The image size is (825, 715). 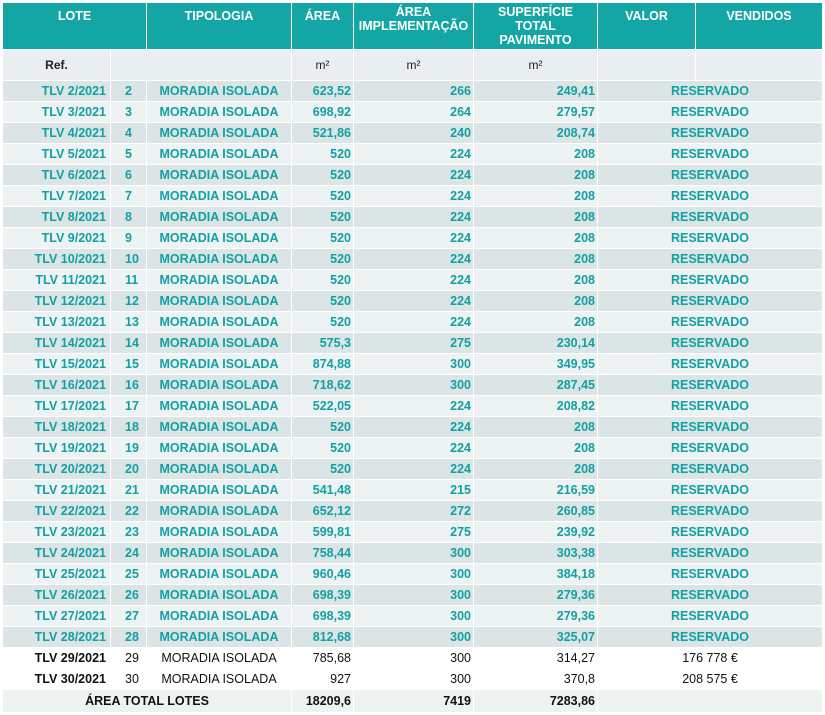 I want to click on lote-cell: TLV 2/2021, so click(x=56, y=91).